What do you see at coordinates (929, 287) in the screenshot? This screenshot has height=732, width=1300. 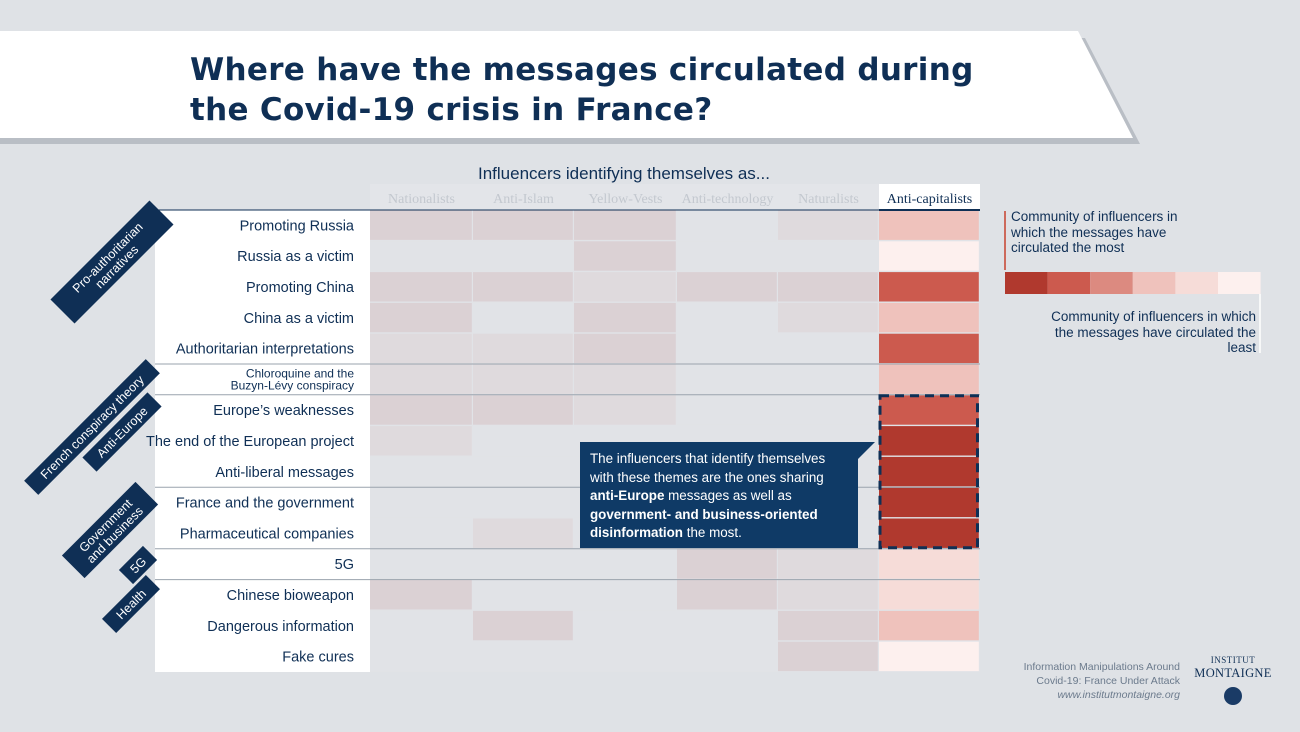 I see `cell-promoting-china-anti-capitalists` at bounding box center [929, 287].